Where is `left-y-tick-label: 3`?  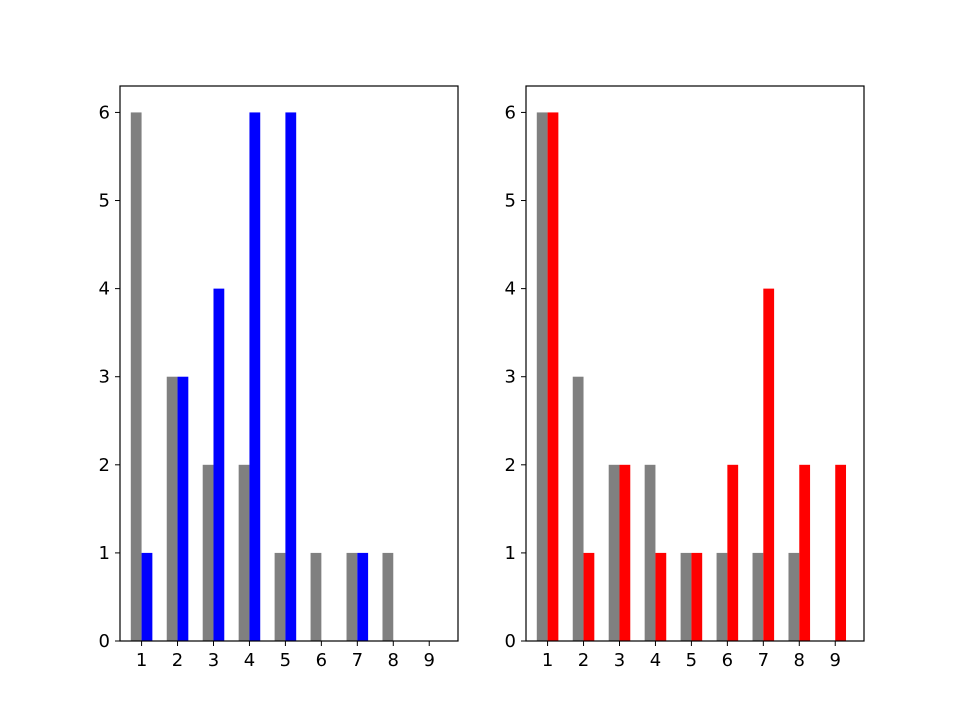
left-y-tick-label: 3 is located at coordinates (104, 377).